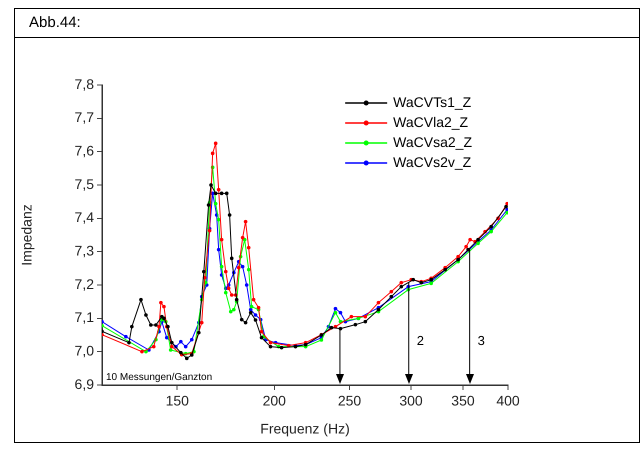  Describe the element at coordinates (481, 340) in the screenshot. I see `annotation: 3` at that location.